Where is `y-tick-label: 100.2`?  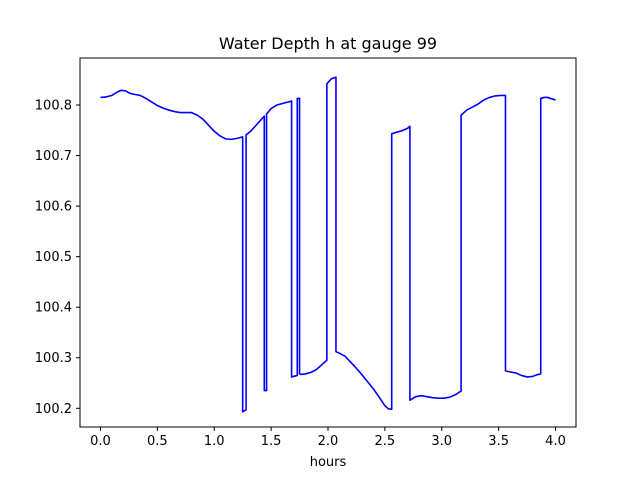
y-tick-label: 100.2 is located at coordinates (53, 409).